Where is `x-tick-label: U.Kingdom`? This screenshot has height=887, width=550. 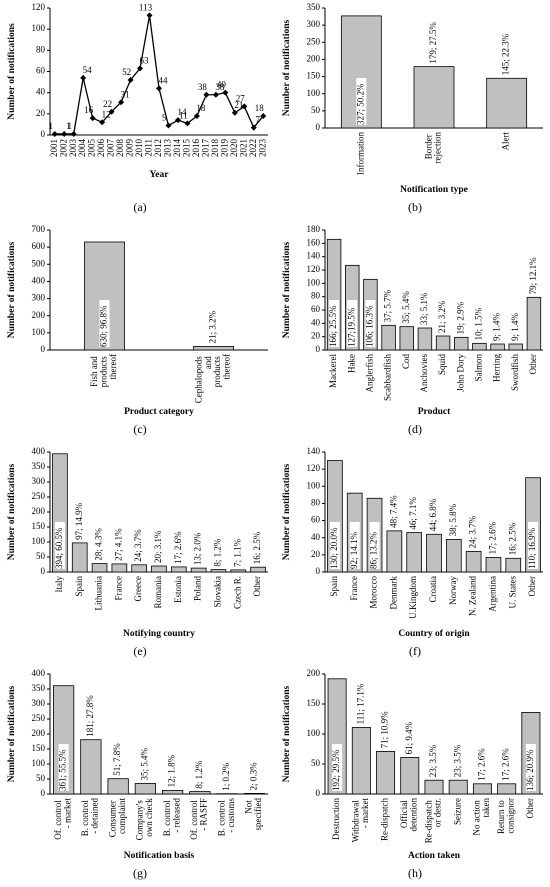 x-tick-label: U.Kingdom is located at coordinates (413, 597).